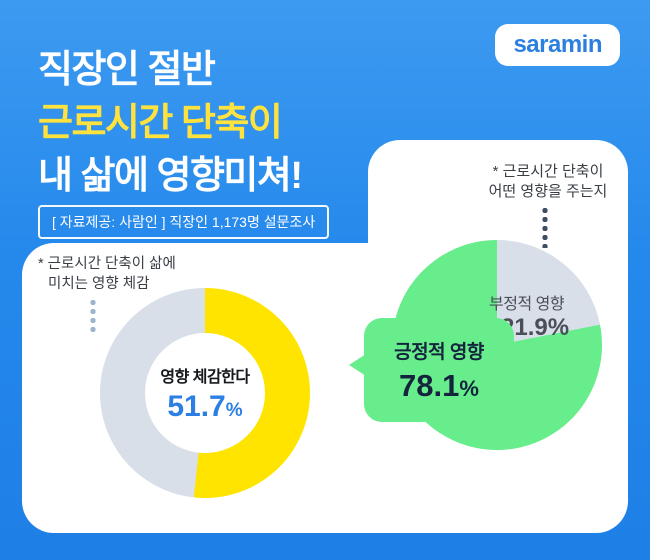 The image size is (650, 560). What do you see at coordinates (545, 227) in the screenshot?
I see `dotted-connector-right` at bounding box center [545, 227].